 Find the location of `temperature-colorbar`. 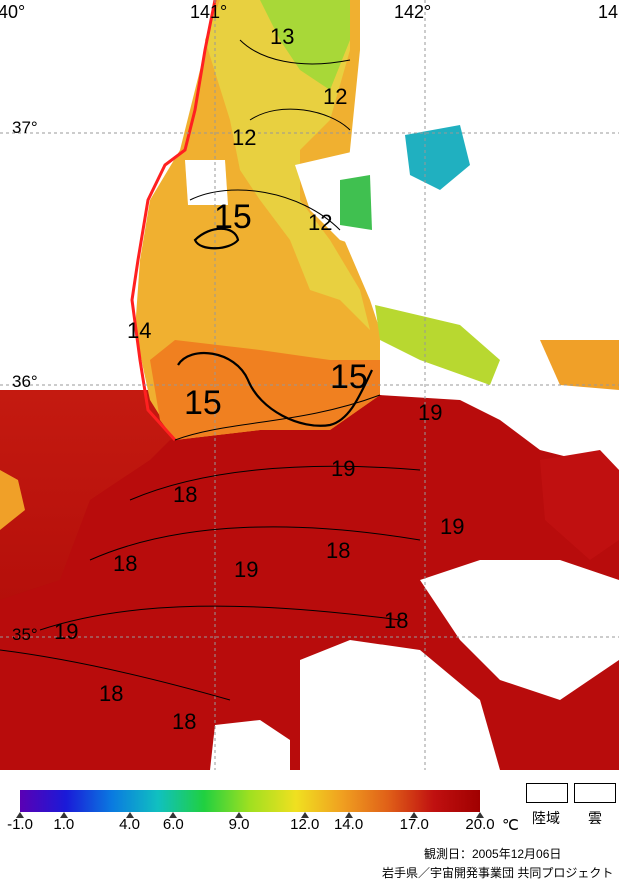

temperature-colorbar is located at coordinates (250, 801).